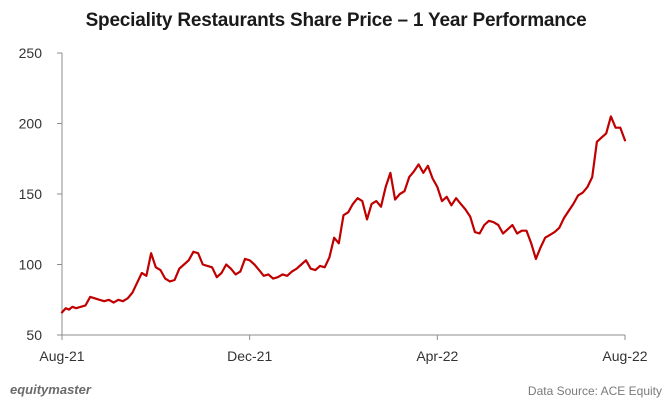  Describe the element at coordinates (437, 356) in the screenshot. I see `x-tick-label: Apr-22` at that location.